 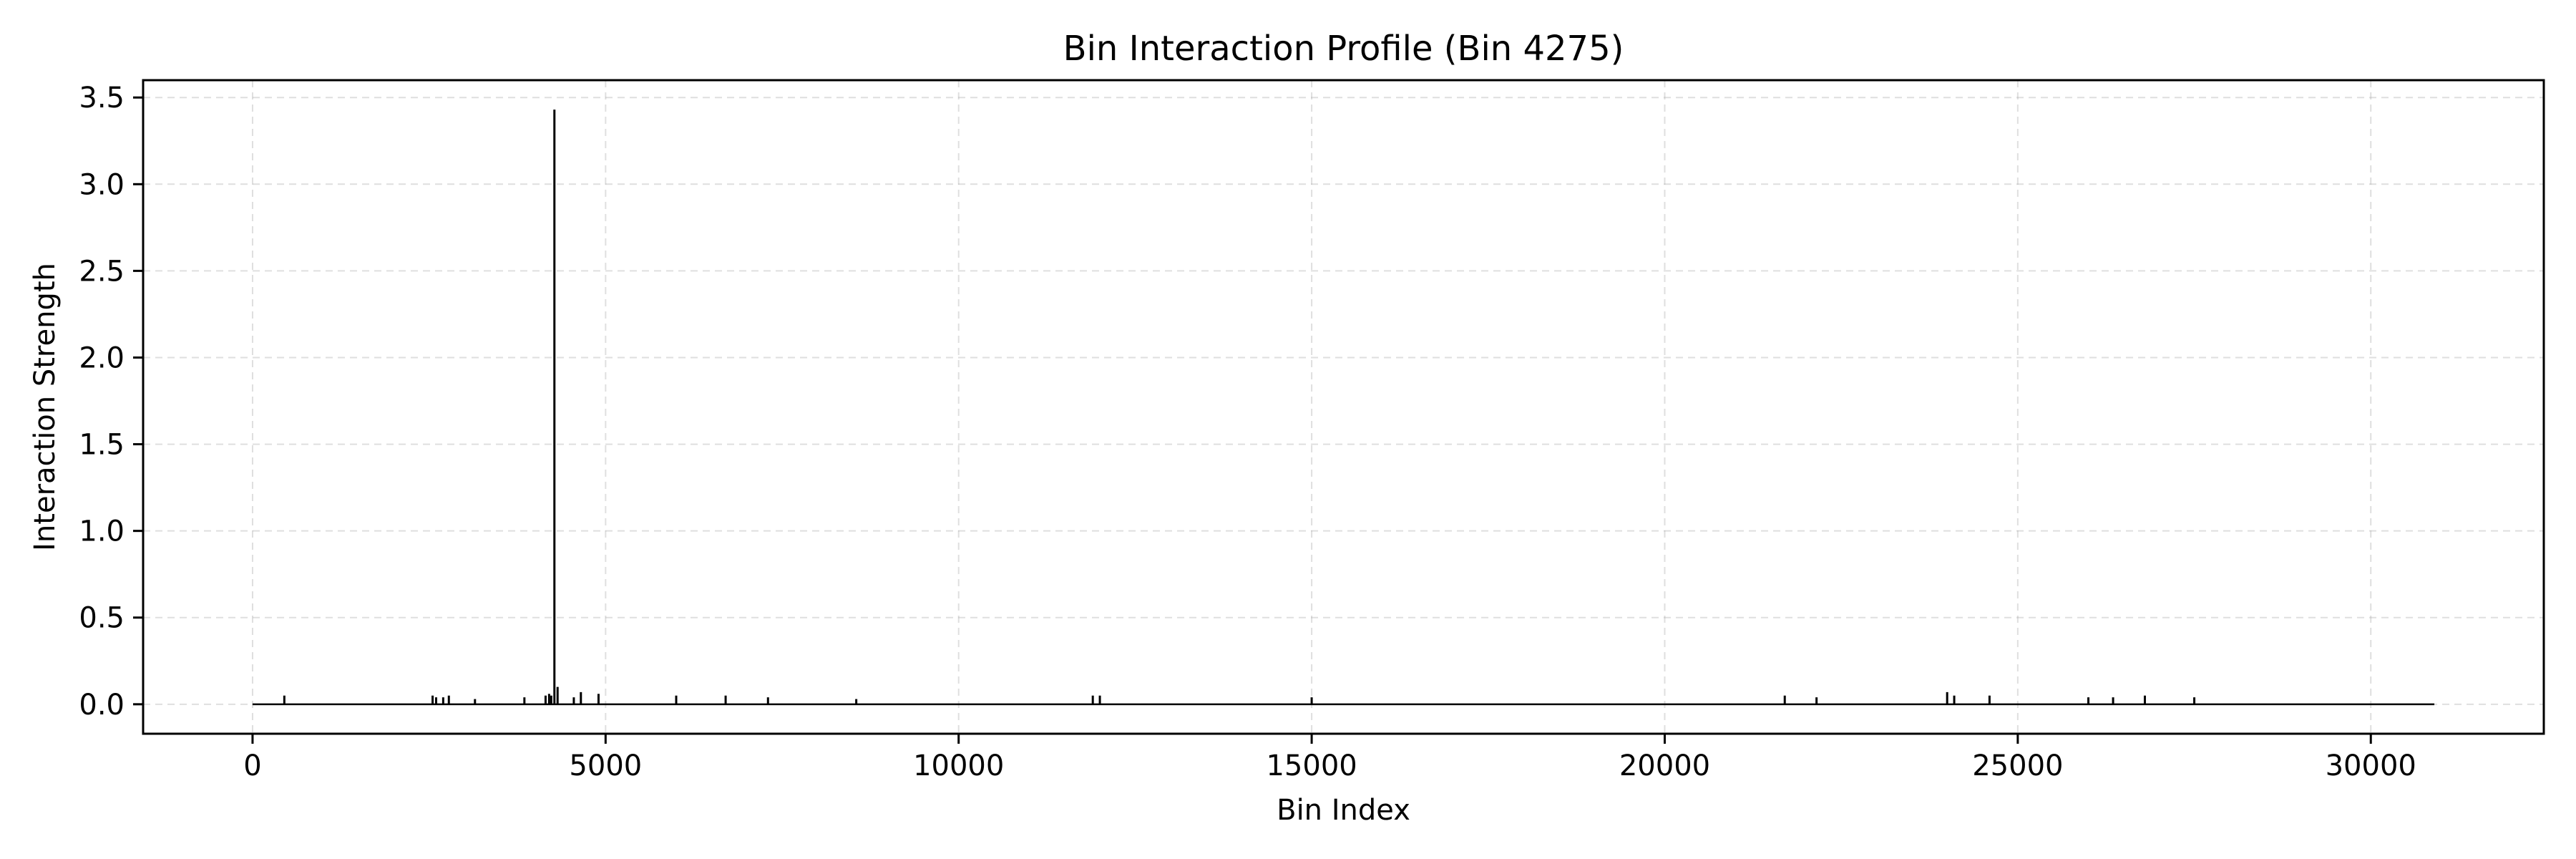 What do you see at coordinates (252, 765) in the screenshot?
I see `x-tick-label: 0` at bounding box center [252, 765].